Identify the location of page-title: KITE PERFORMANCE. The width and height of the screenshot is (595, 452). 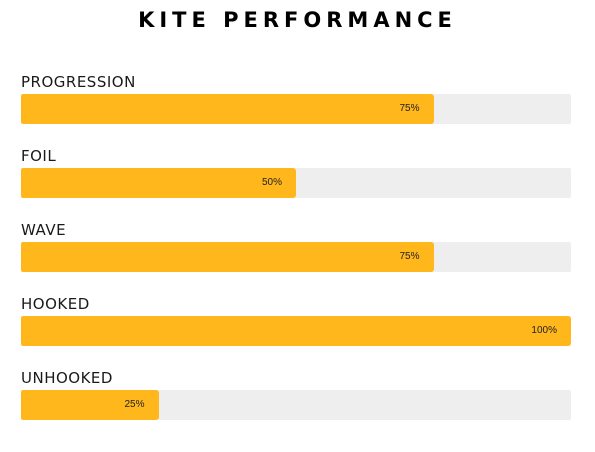
(297, 20).